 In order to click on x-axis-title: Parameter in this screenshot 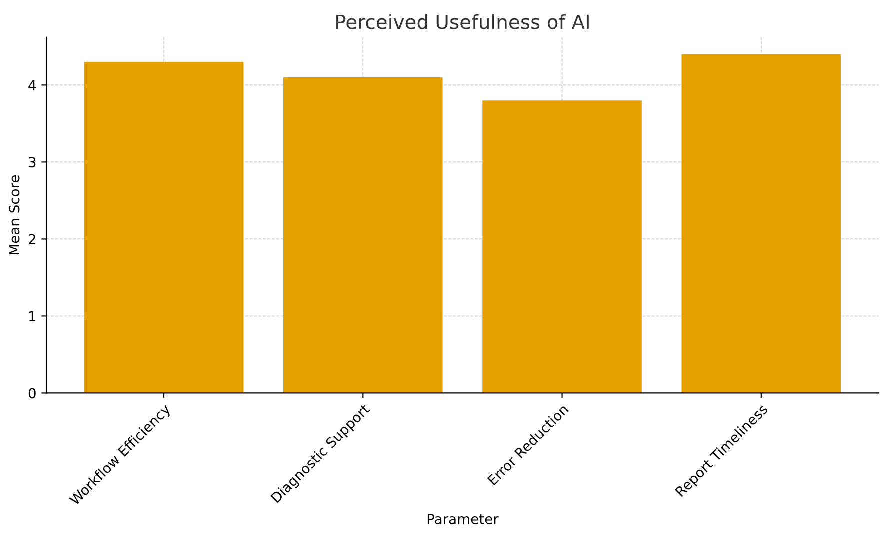, I will do `click(463, 519)`.